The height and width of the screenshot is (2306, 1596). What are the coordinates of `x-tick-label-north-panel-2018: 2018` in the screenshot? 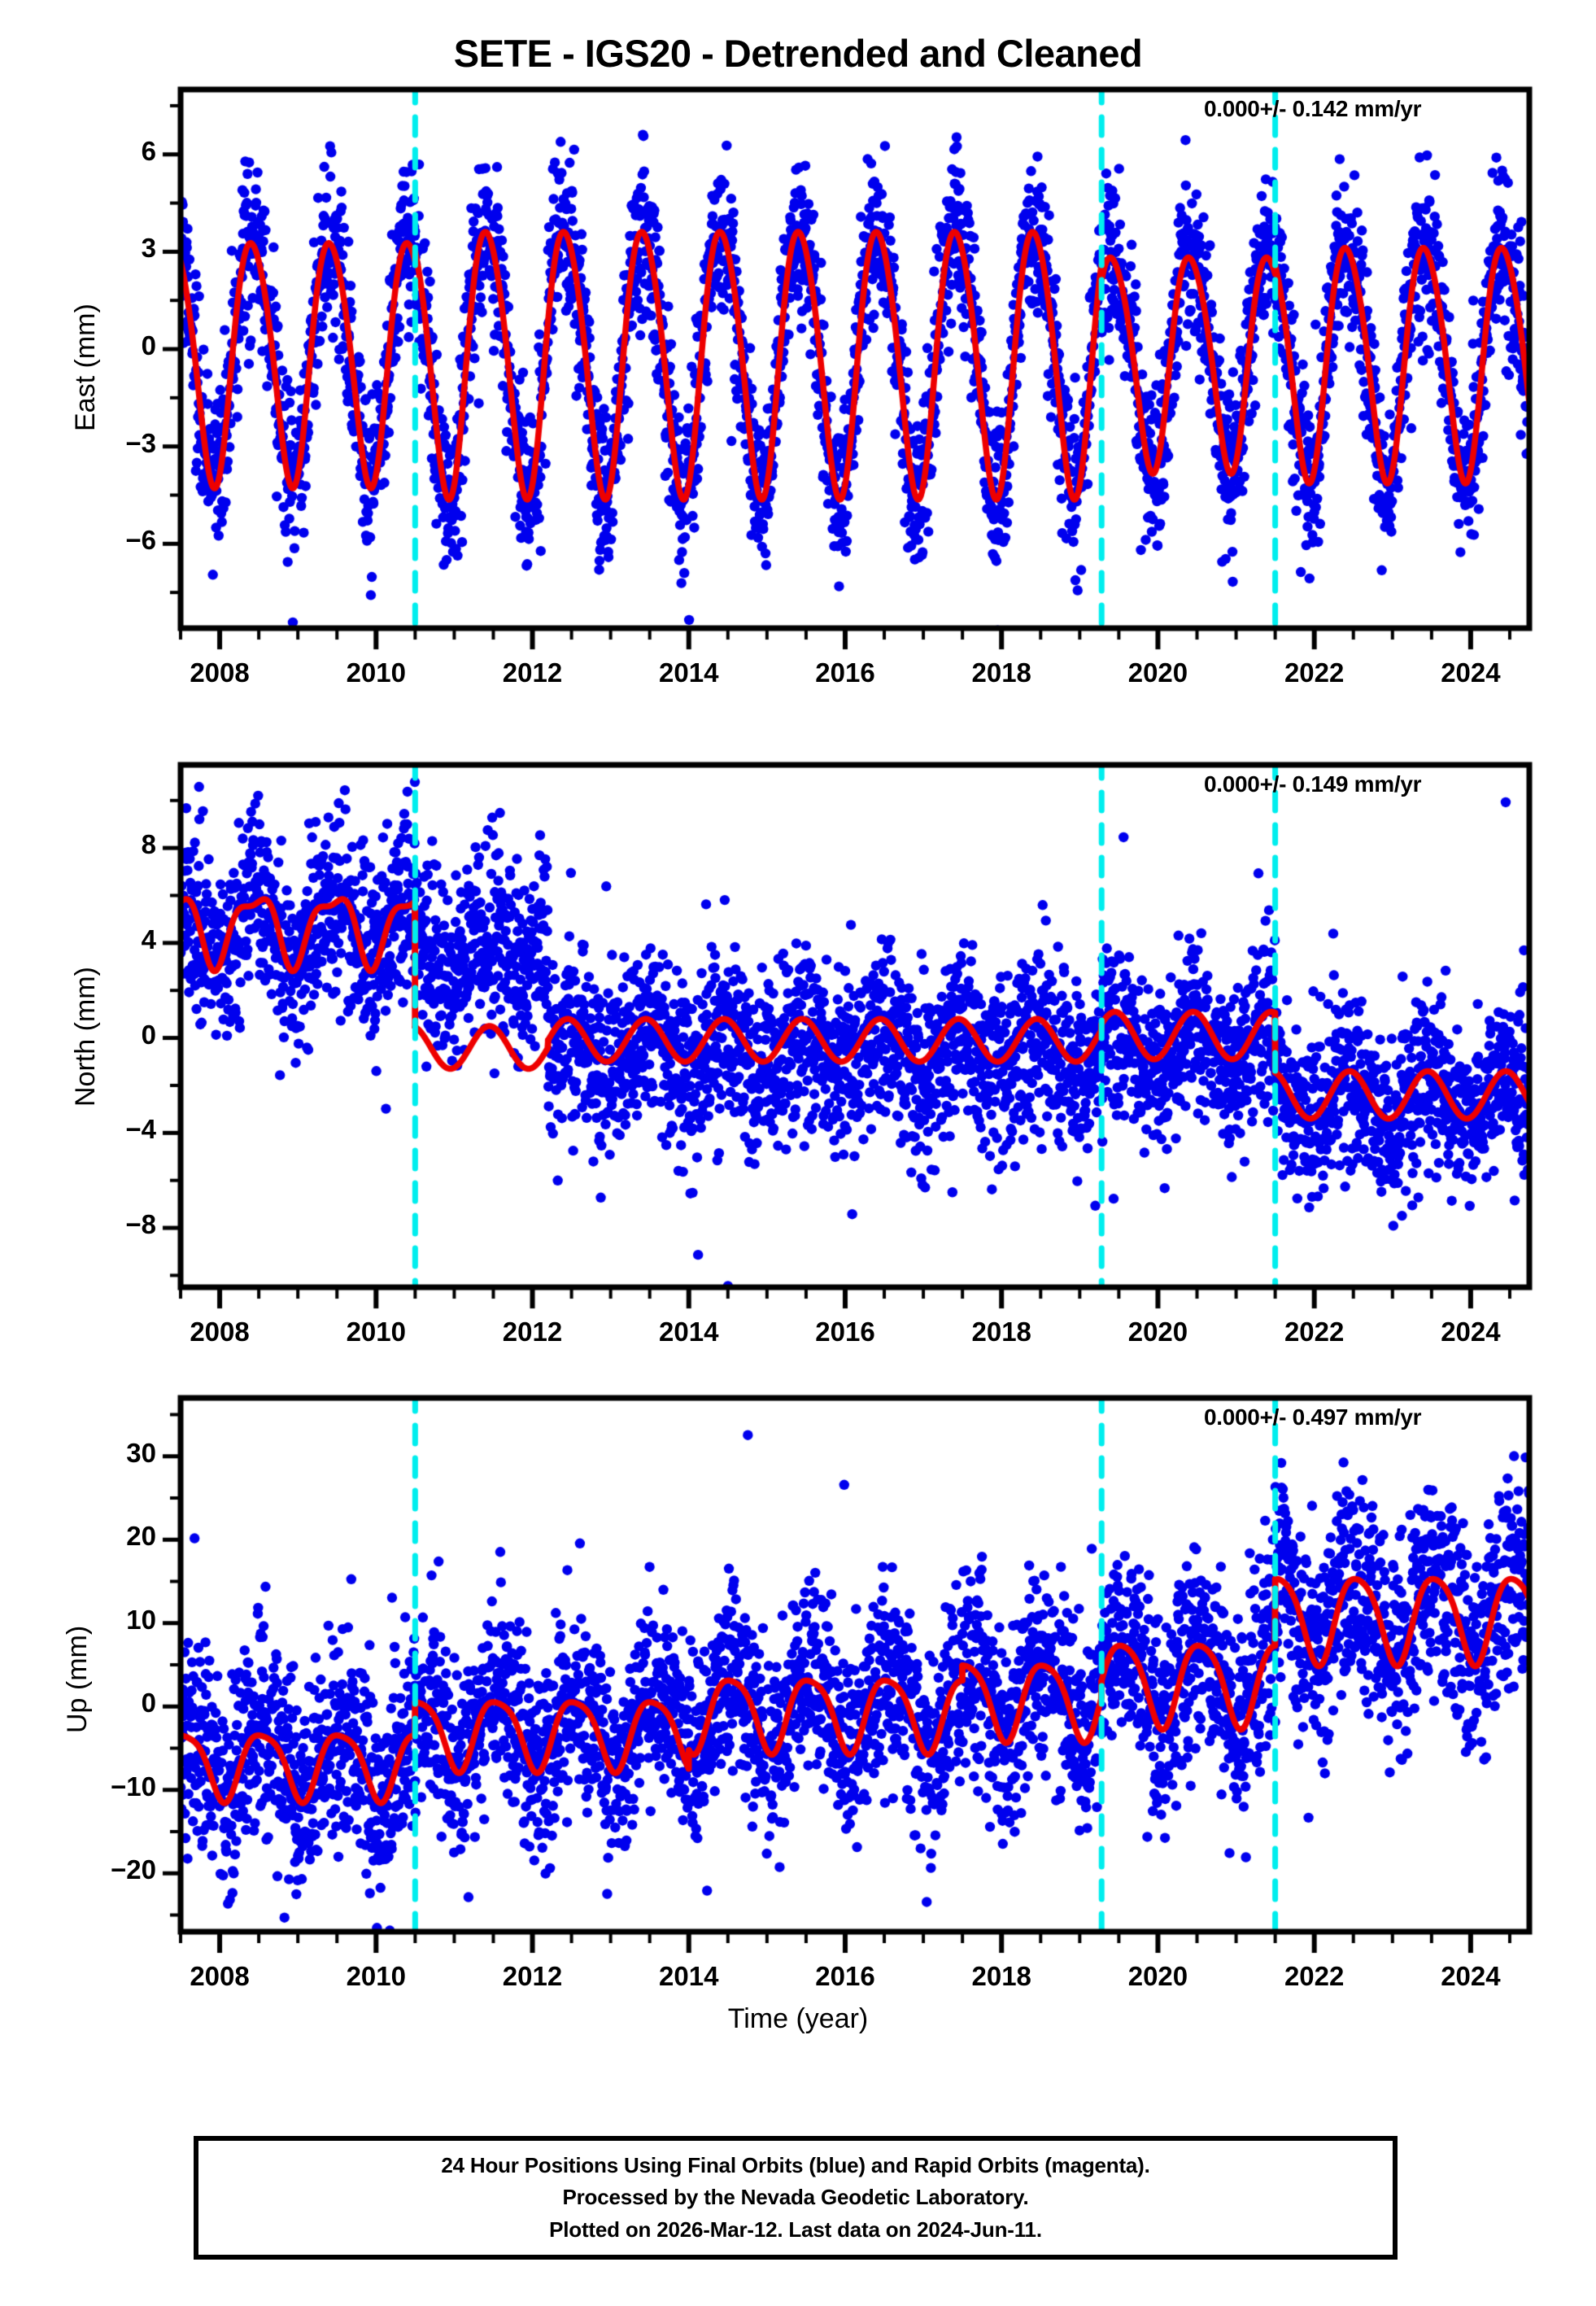 It's located at (1001, 1332).